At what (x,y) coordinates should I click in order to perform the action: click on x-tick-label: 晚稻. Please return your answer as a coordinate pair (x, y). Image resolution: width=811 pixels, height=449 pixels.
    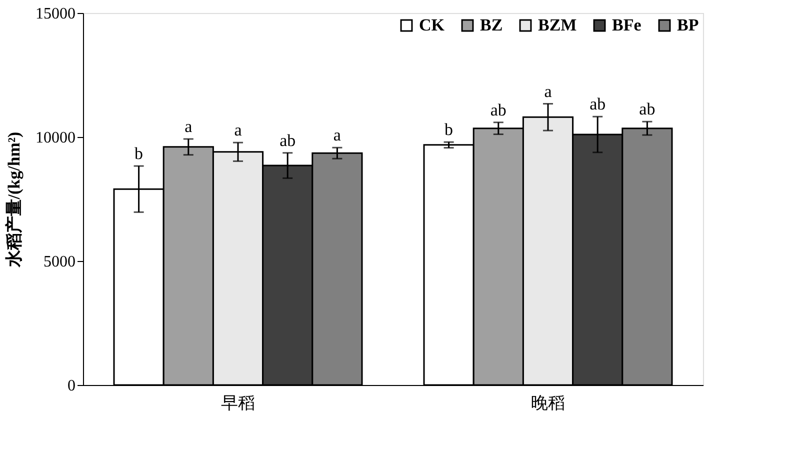
    Looking at the image, I should click on (548, 403).